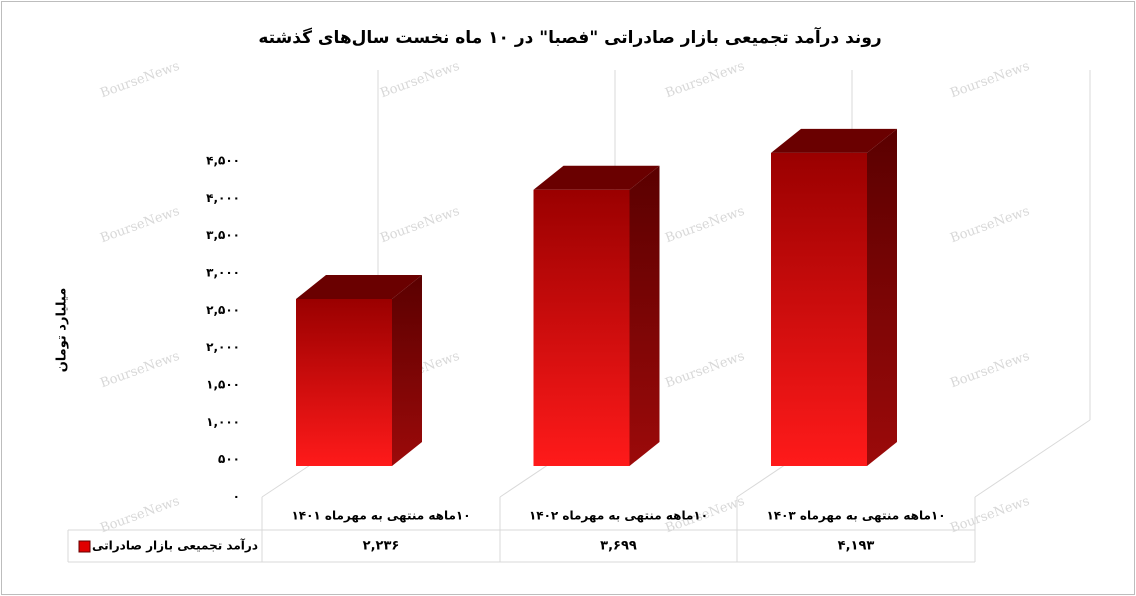  Describe the element at coordinates (380, 516) in the screenshot. I see `x-tick-label: ۱۰ماهه منتهی به مهرماه ۱۴۰۱` at that location.